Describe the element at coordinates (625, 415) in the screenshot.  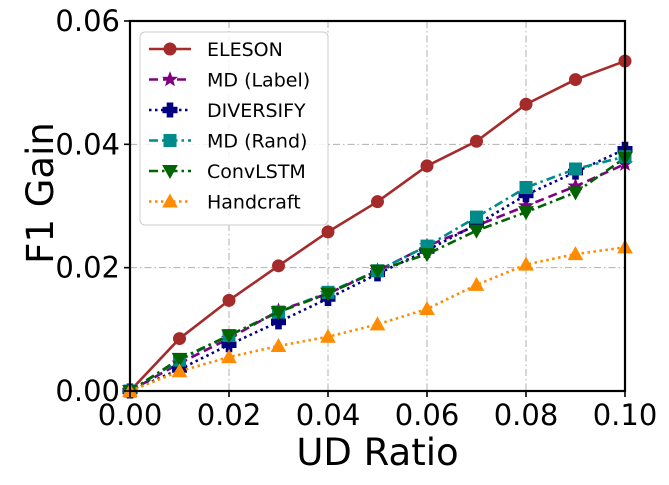
I see `x-tick-label: 0.10` at that location.